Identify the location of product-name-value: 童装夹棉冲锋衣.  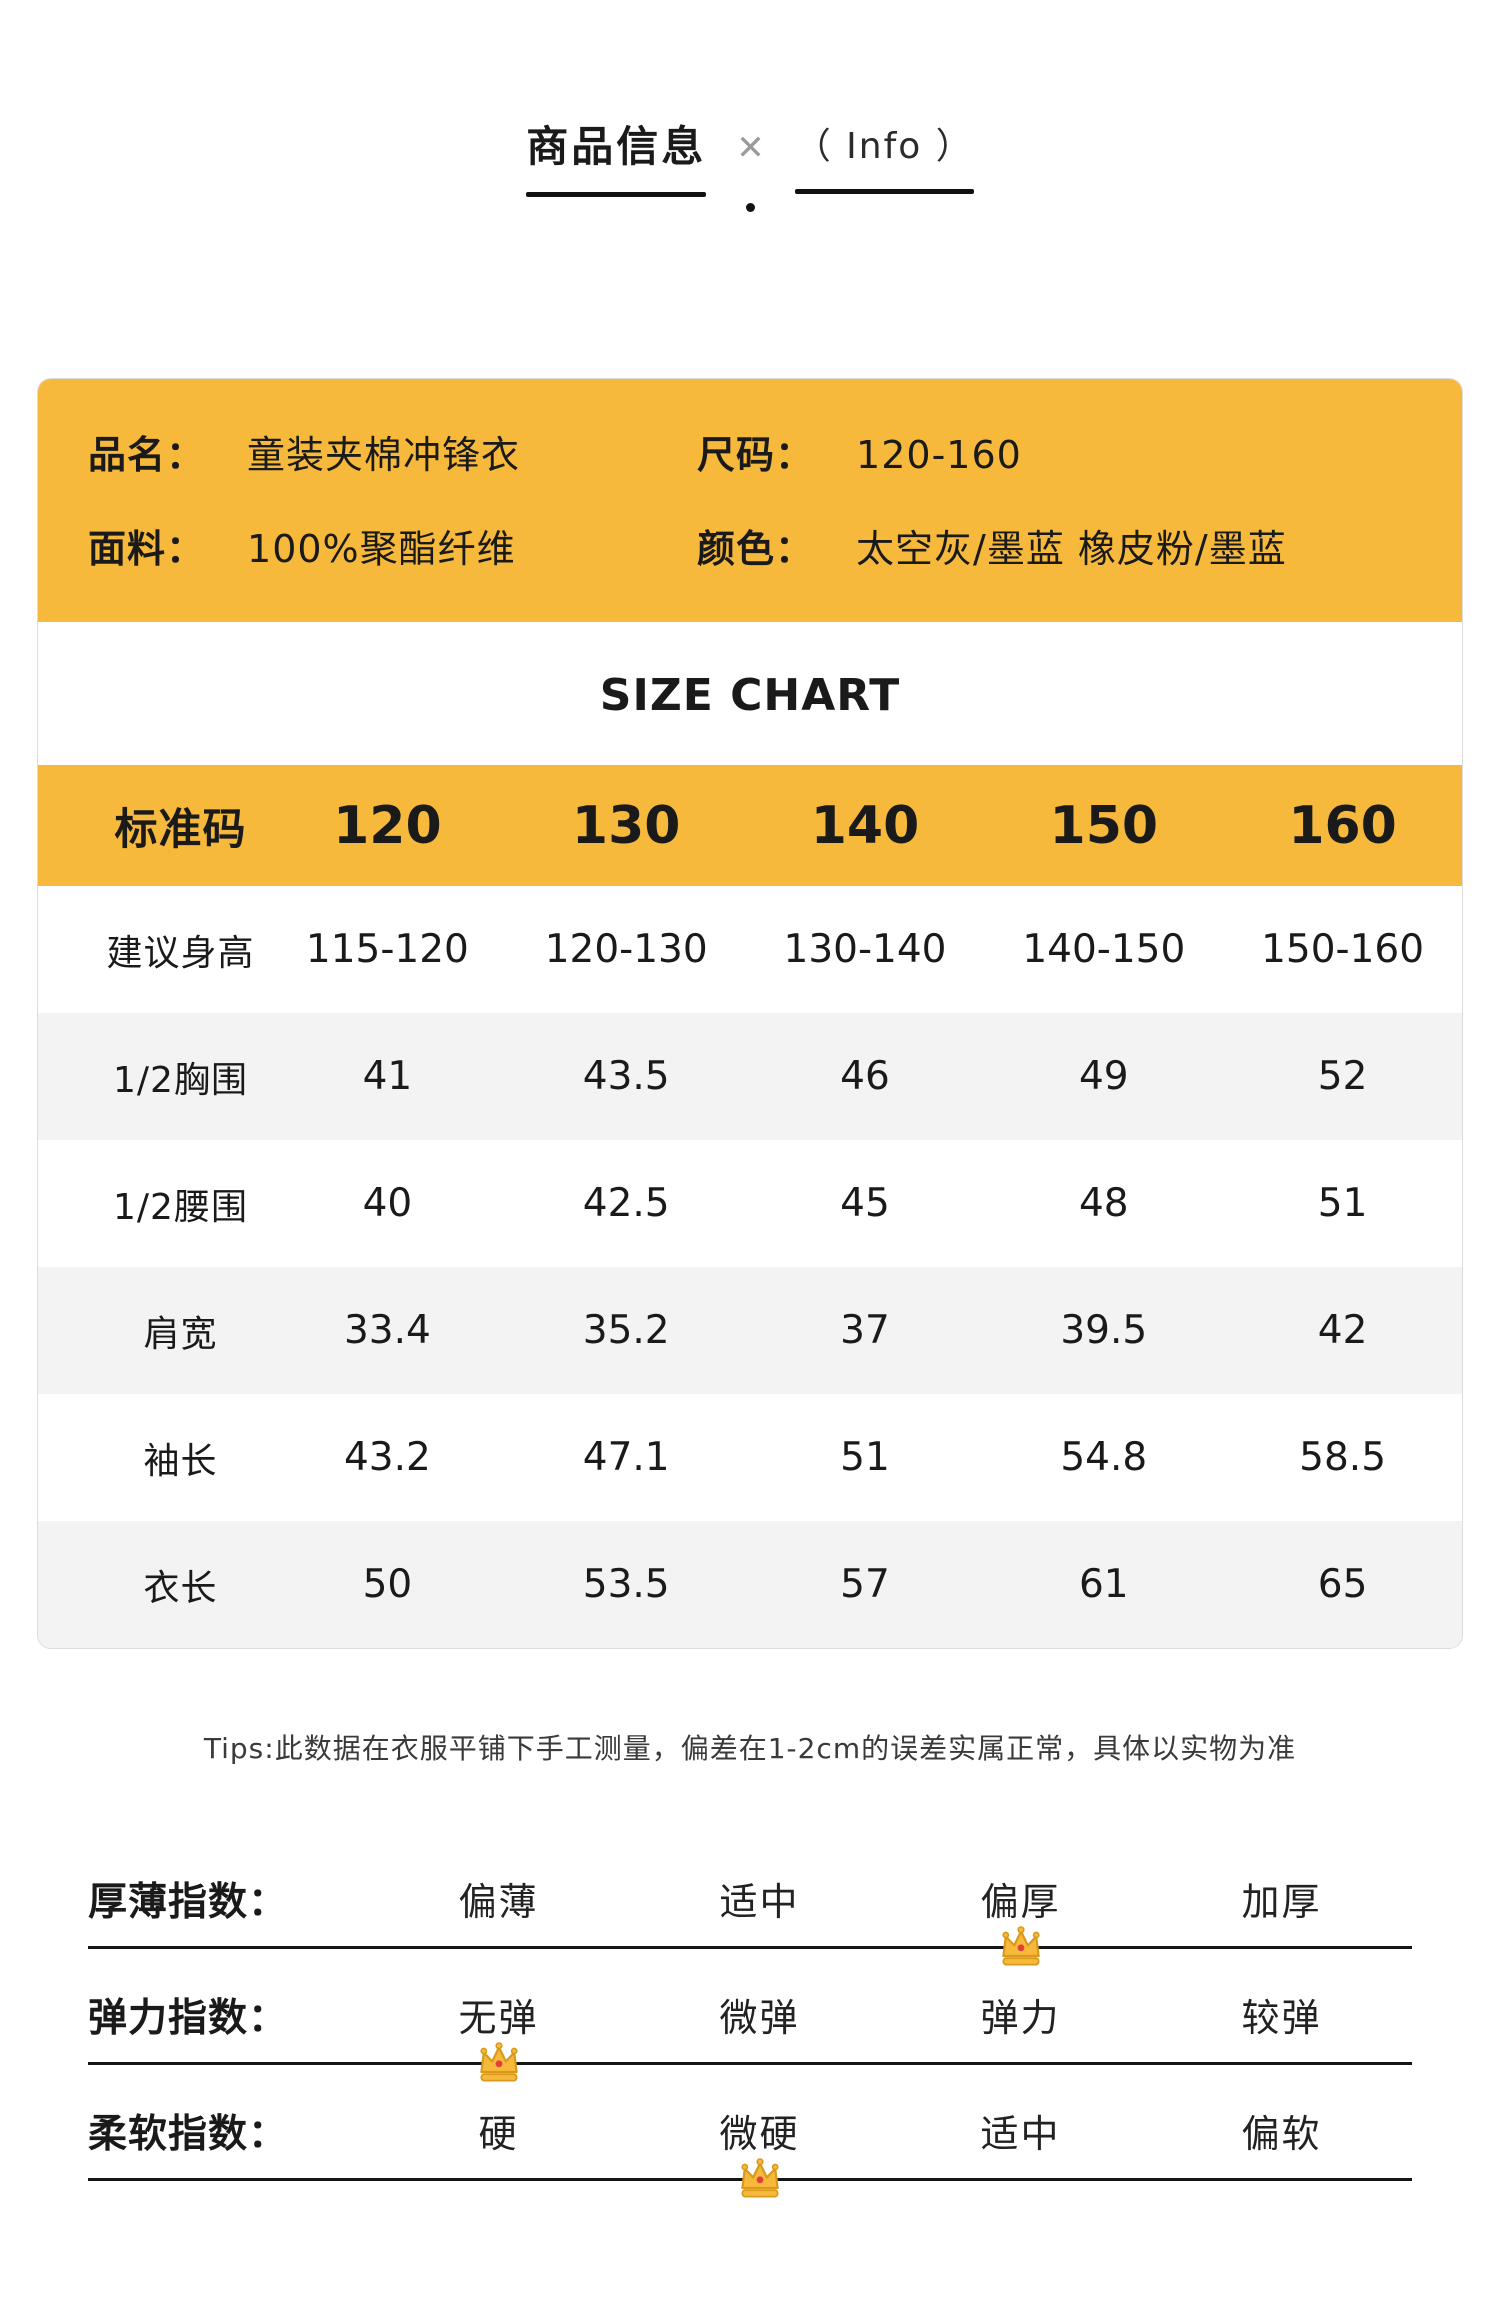
(384, 455).